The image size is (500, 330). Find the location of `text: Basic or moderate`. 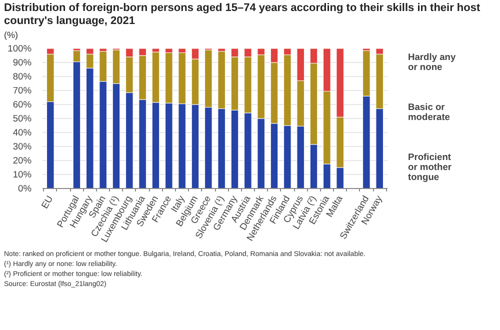

text: Basic or moderate is located at coordinates (429, 112).